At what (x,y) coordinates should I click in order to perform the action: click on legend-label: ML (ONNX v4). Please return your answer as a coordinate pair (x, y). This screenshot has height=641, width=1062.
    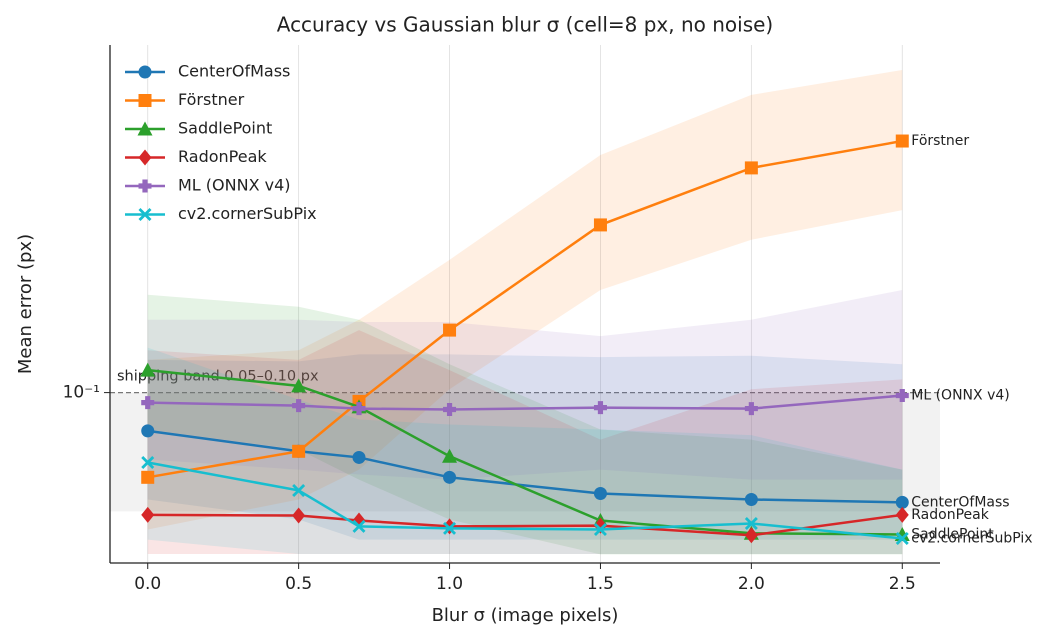
    Looking at the image, I should click on (234, 185).